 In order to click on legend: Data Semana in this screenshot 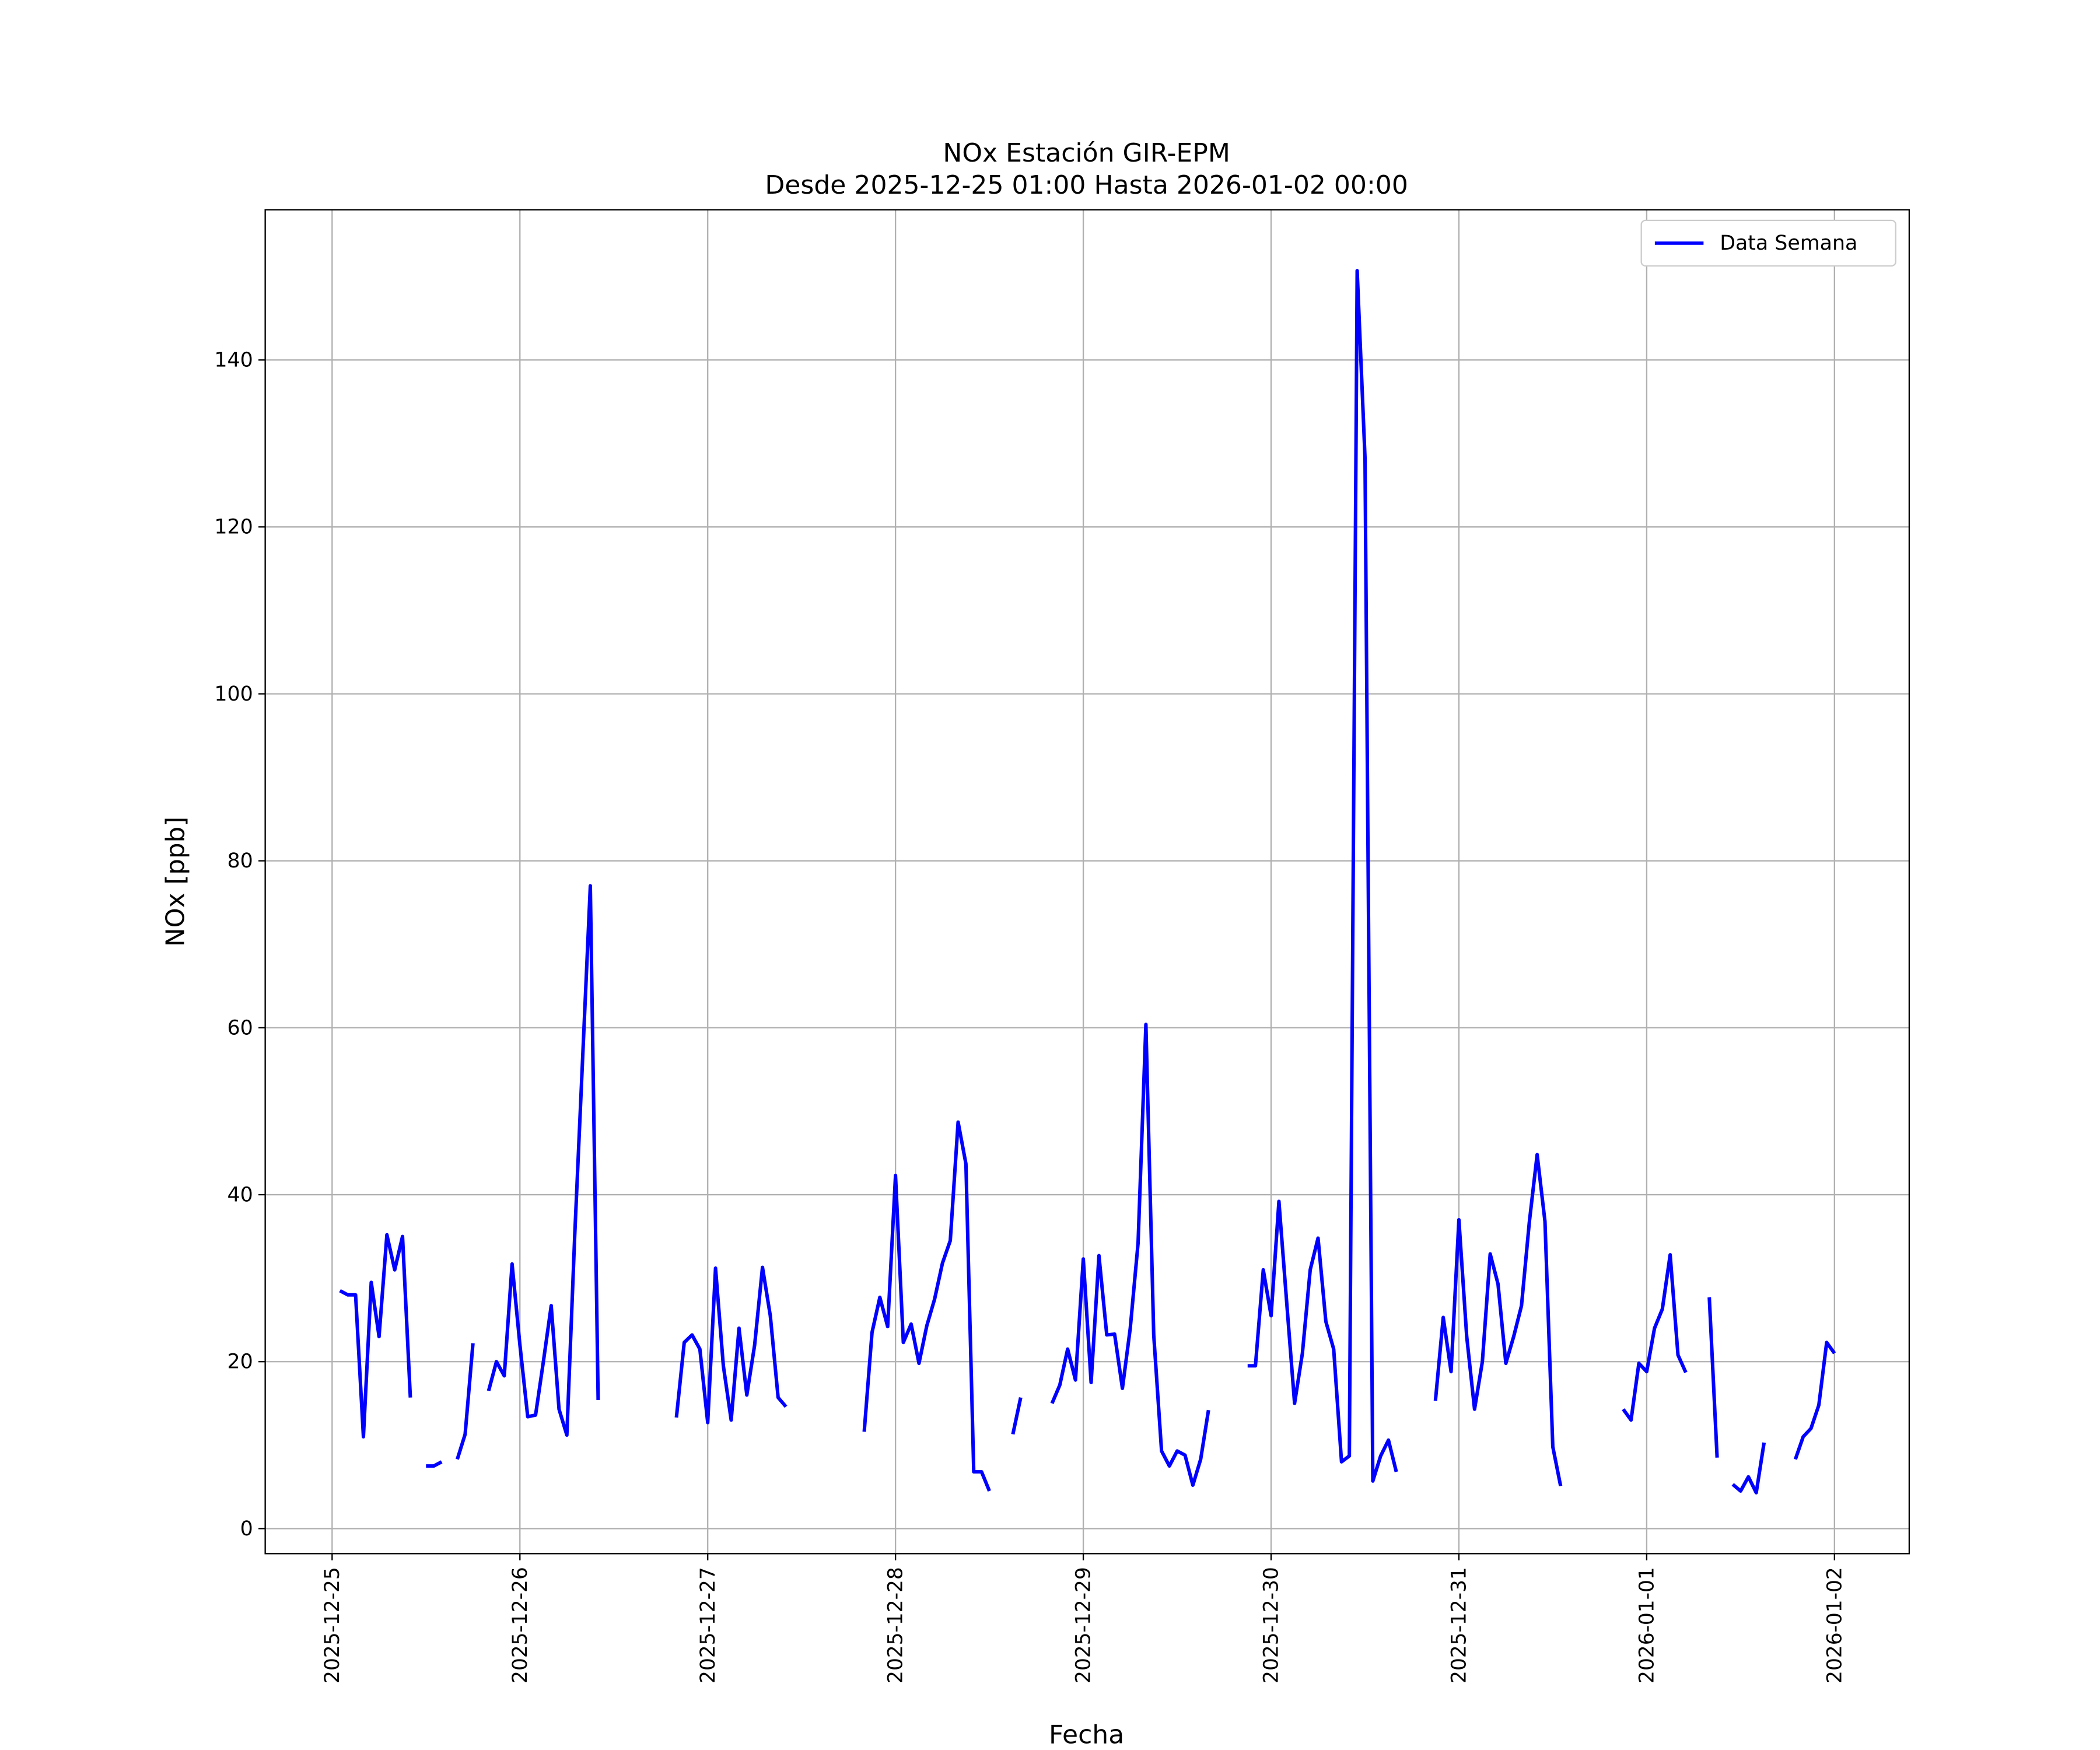, I will do `click(1768, 243)`.